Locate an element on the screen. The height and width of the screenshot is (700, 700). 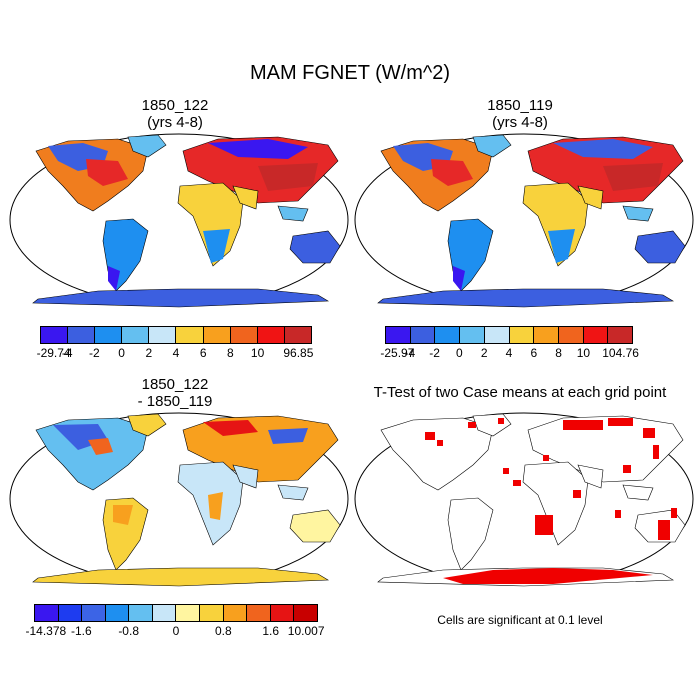
colorbar-2-tick-label: -25.97 is located at coordinates (397, 353).